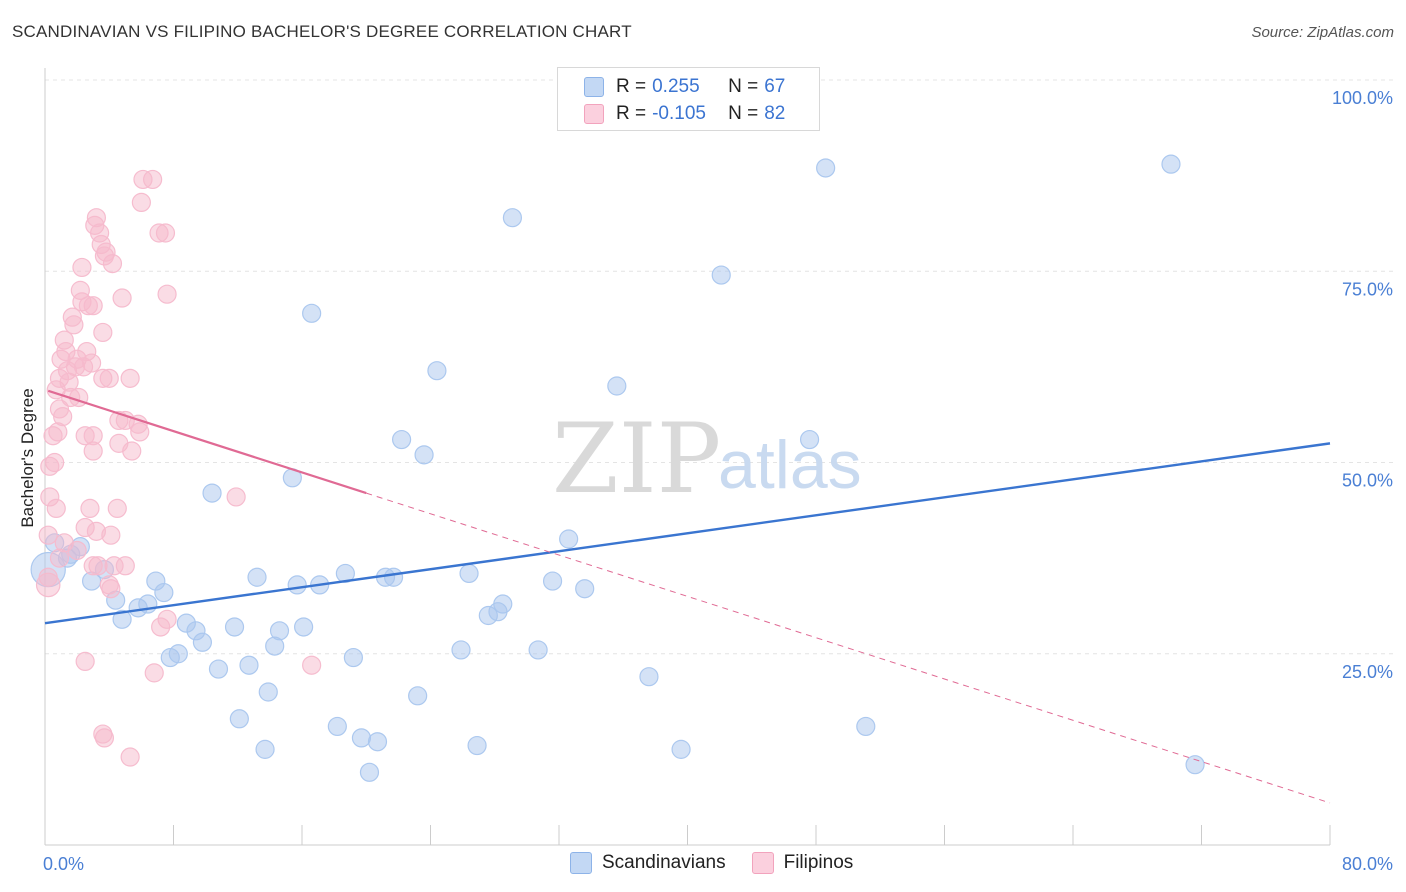 This screenshot has height=892, width=1406. What do you see at coordinates (818, 862) in the screenshot?
I see `series-label-filipinos: Filipinos` at bounding box center [818, 862].